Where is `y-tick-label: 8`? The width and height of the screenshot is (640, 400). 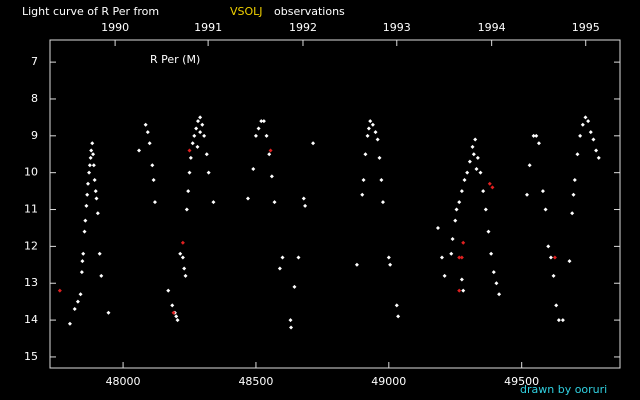 y-tick-label: 8 is located at coordinates (34, 98).